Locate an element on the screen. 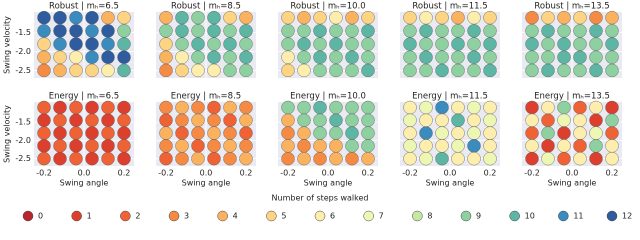 The width and height of the screenshot is (640, 240). panel-title: Energy | mₕ=11.5 is located at coordinates (450, 97).